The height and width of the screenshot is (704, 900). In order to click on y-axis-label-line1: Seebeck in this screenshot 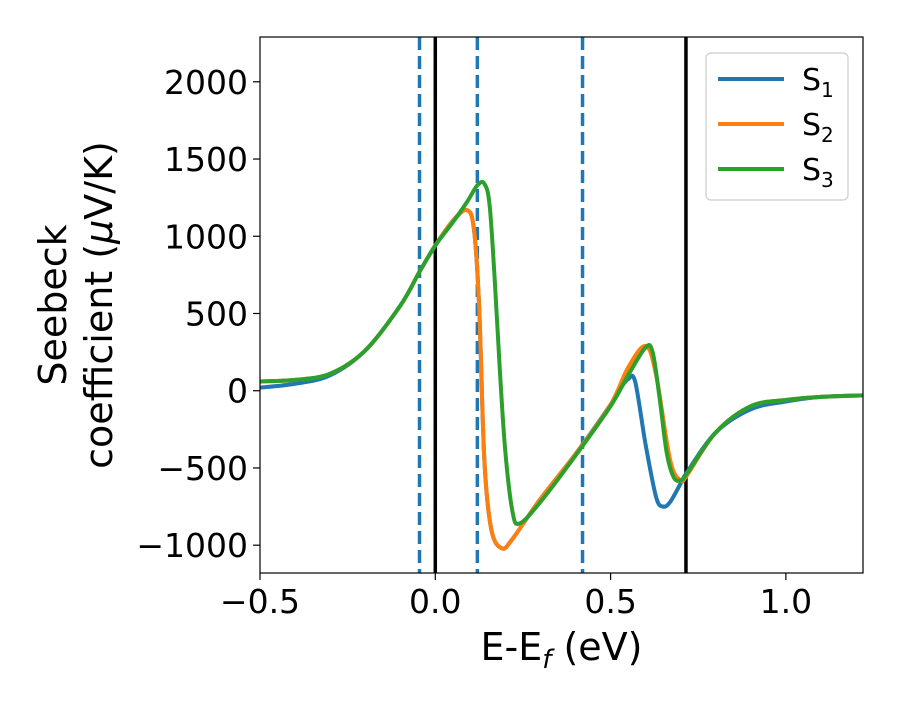, I will do `click(53, 304)`.